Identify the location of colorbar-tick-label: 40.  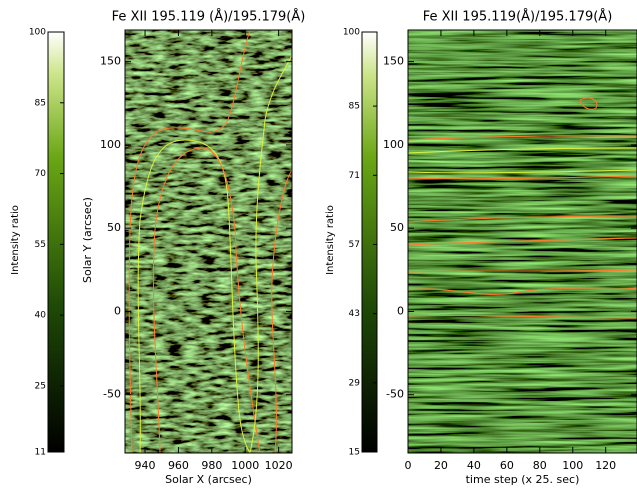
(41, 316).